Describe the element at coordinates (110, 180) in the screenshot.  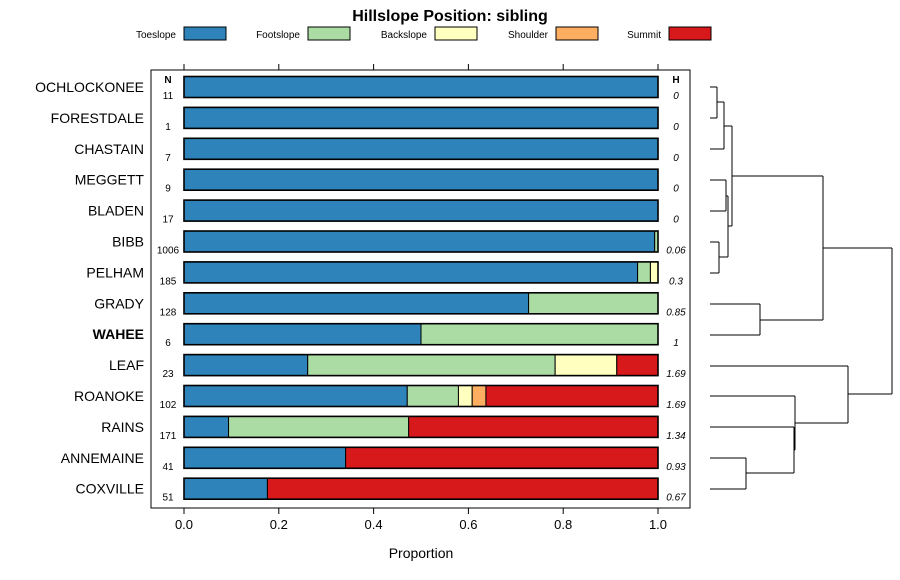
I see `row-label: MEGGETT` at that location.